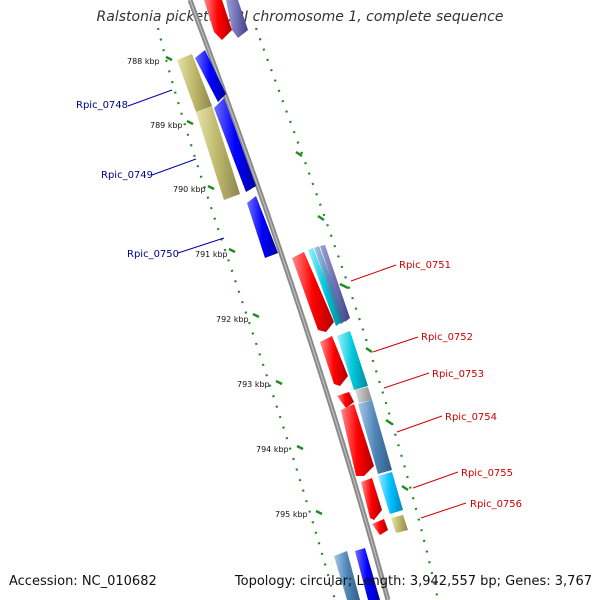 The height and width of the screenshot is (600, 600). What do you see at coordinates (210, 76) in the screenshot?
I see `feature-rpic-0748-cds` at bounding box center [210, 76].